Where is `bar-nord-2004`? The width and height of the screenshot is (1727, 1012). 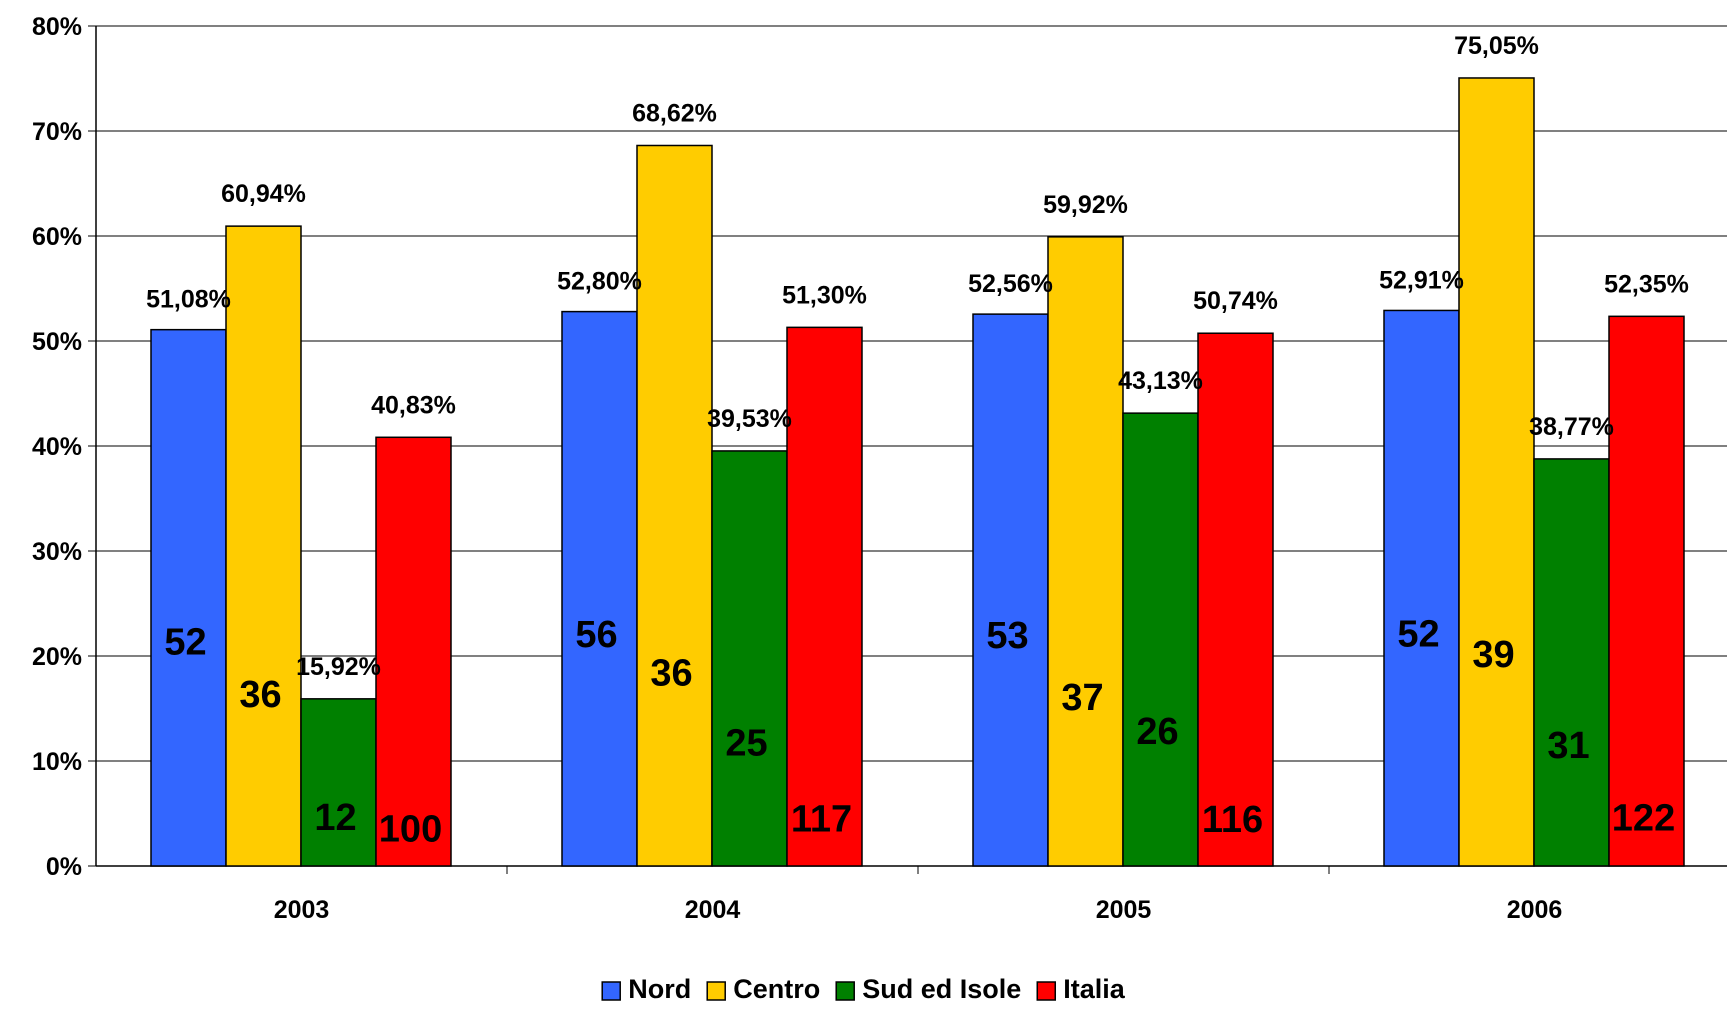
bar-nord-2004 is located at coordinates (599, 588).